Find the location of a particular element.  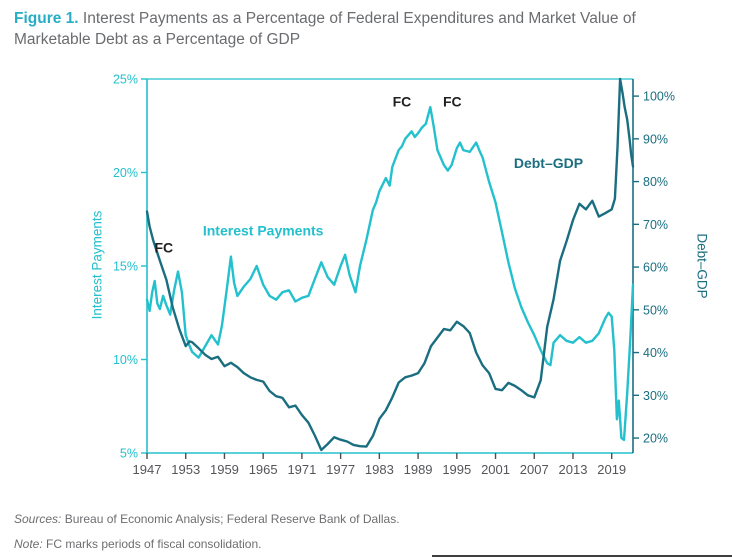

left-tick-label: 25% is located at coordinates (125, 80).